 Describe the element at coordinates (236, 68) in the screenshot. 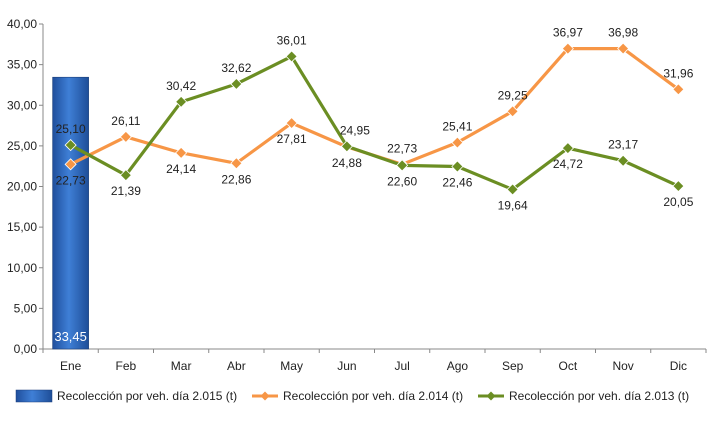

I see `series-2-data-label: 32,62` at that location.